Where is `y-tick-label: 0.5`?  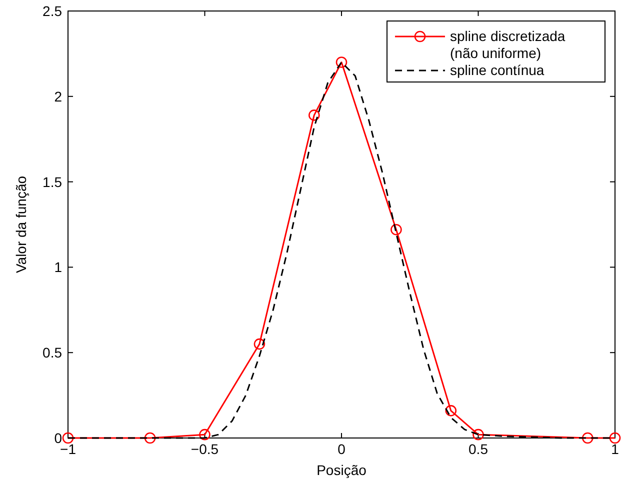
y-tick-label: 0.5 is located at coordinates (52, 352).